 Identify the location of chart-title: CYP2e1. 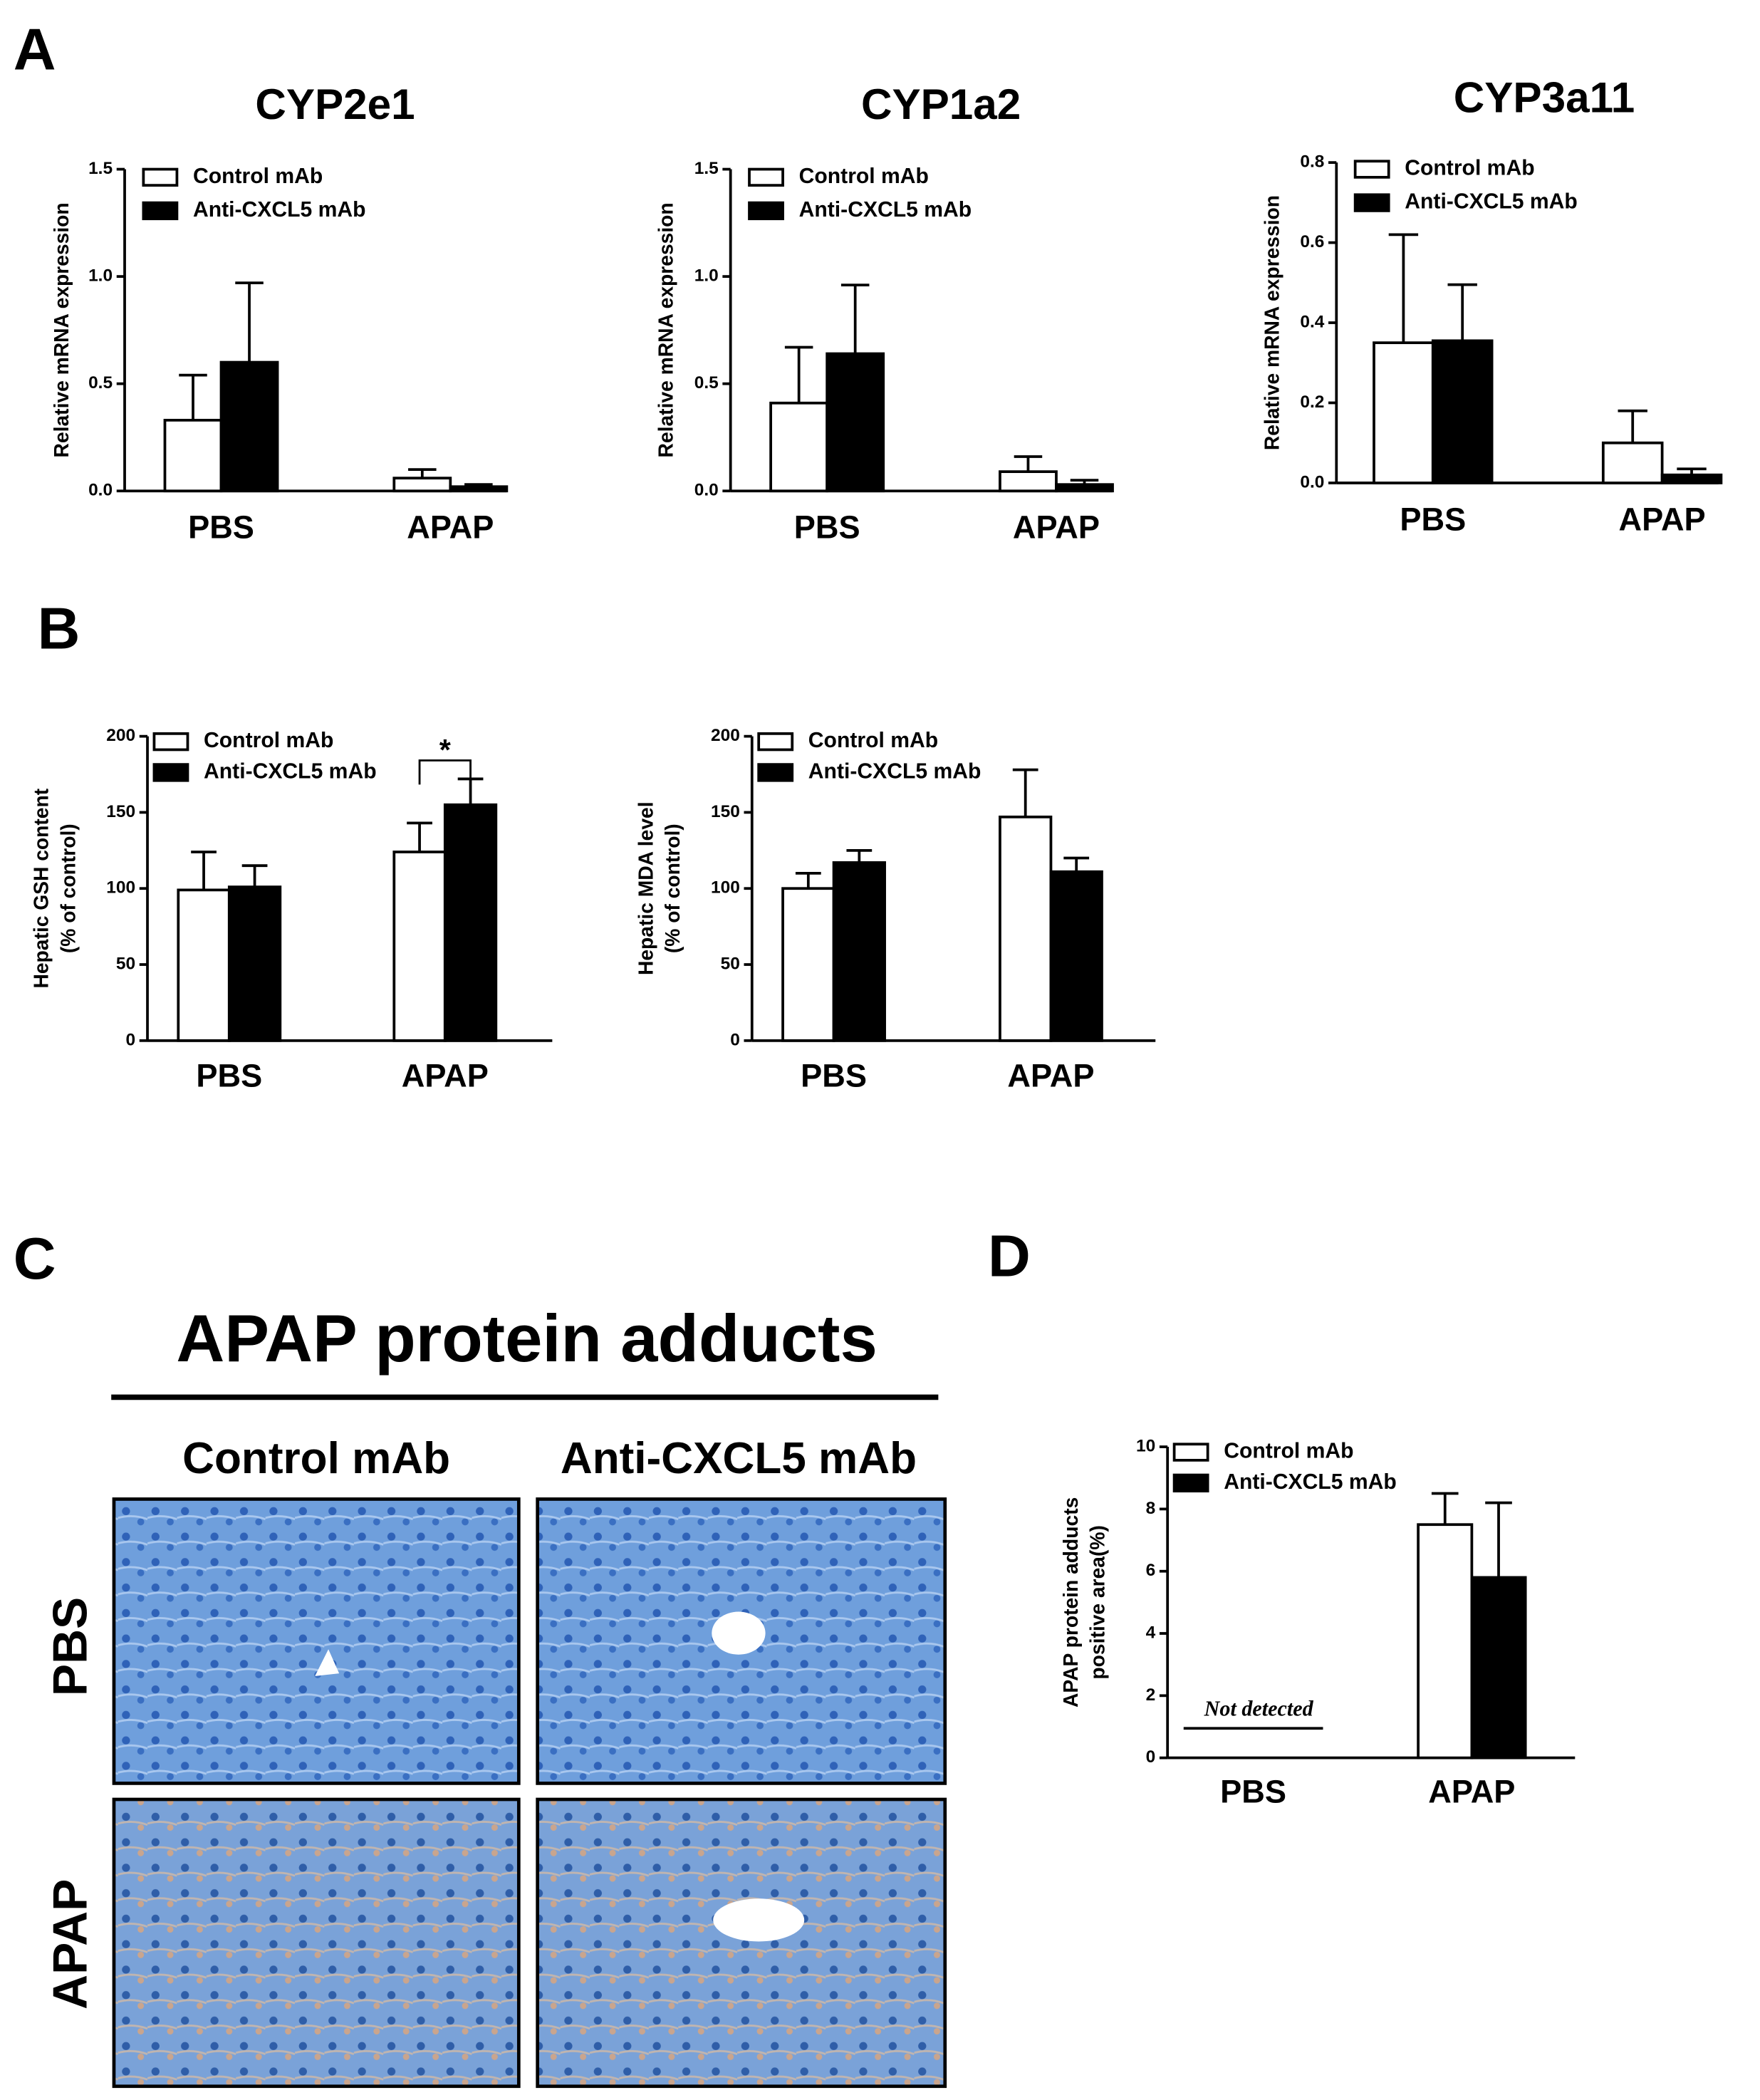
(335, 104).